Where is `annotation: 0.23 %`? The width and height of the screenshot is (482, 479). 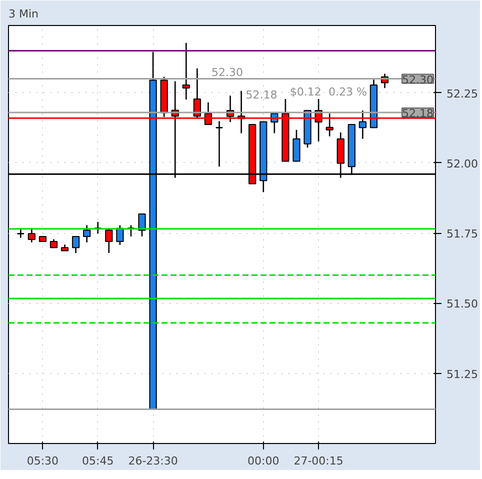
annotation: 0.23 % is located at coordinates (347, 91).